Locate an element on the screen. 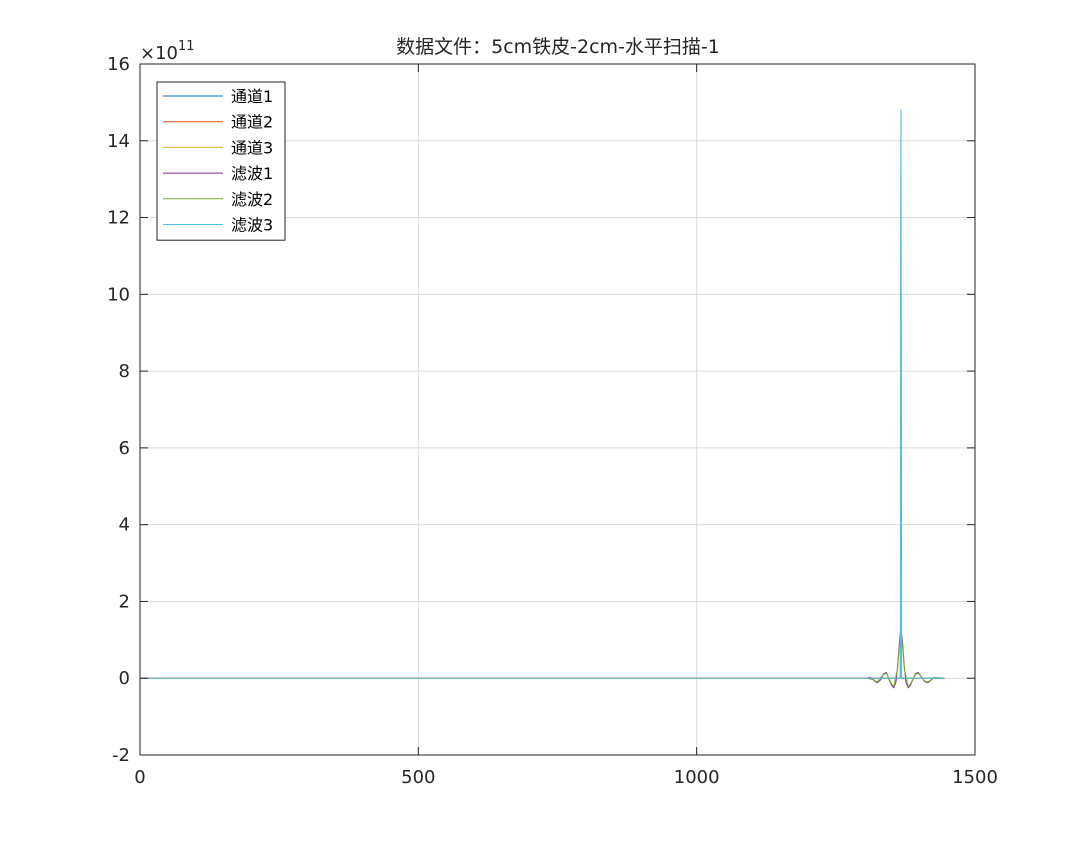  x-tick-label: 0 is located at coordinates (139, 777).